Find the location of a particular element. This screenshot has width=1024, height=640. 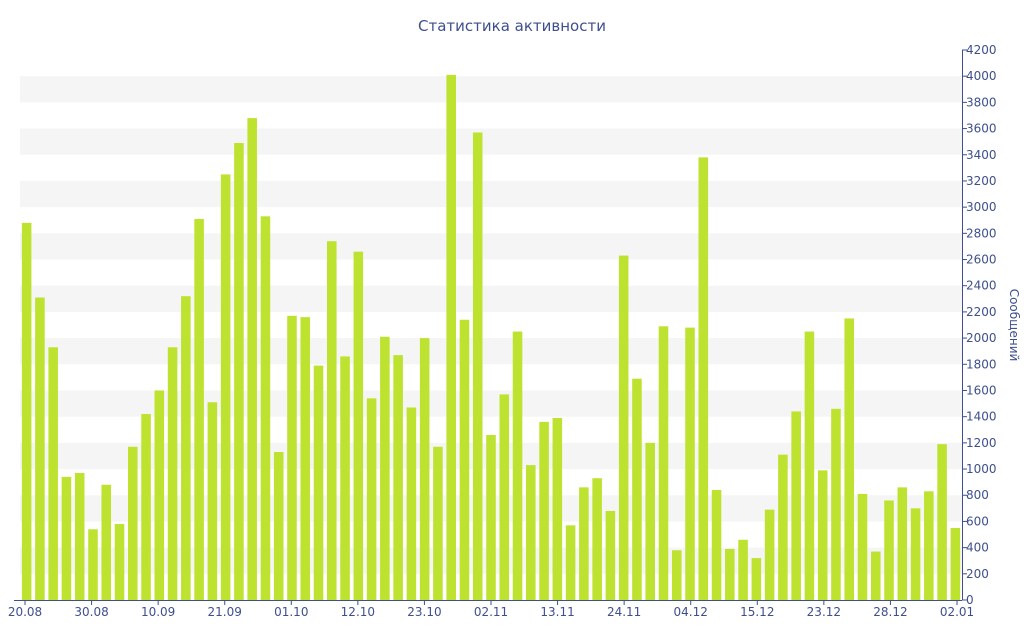

y-axis-label: Сообщений is located at coordinates (1014, 325).